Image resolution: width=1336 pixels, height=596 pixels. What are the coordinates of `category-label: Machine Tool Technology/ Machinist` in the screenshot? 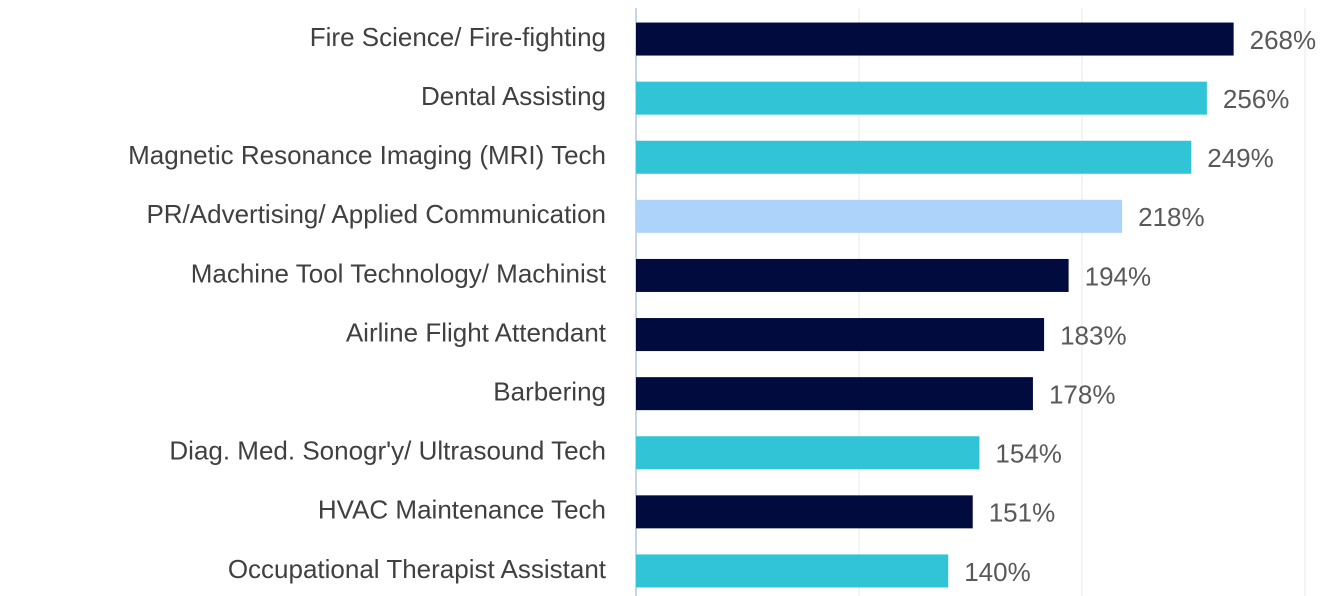 It's located at (399, 273).